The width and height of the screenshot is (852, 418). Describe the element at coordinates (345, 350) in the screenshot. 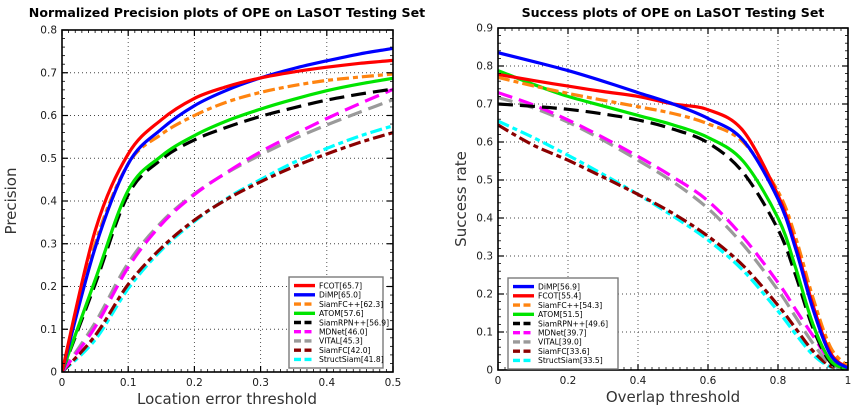

I see `legend-label: SiamFC[42.0]` at that location.